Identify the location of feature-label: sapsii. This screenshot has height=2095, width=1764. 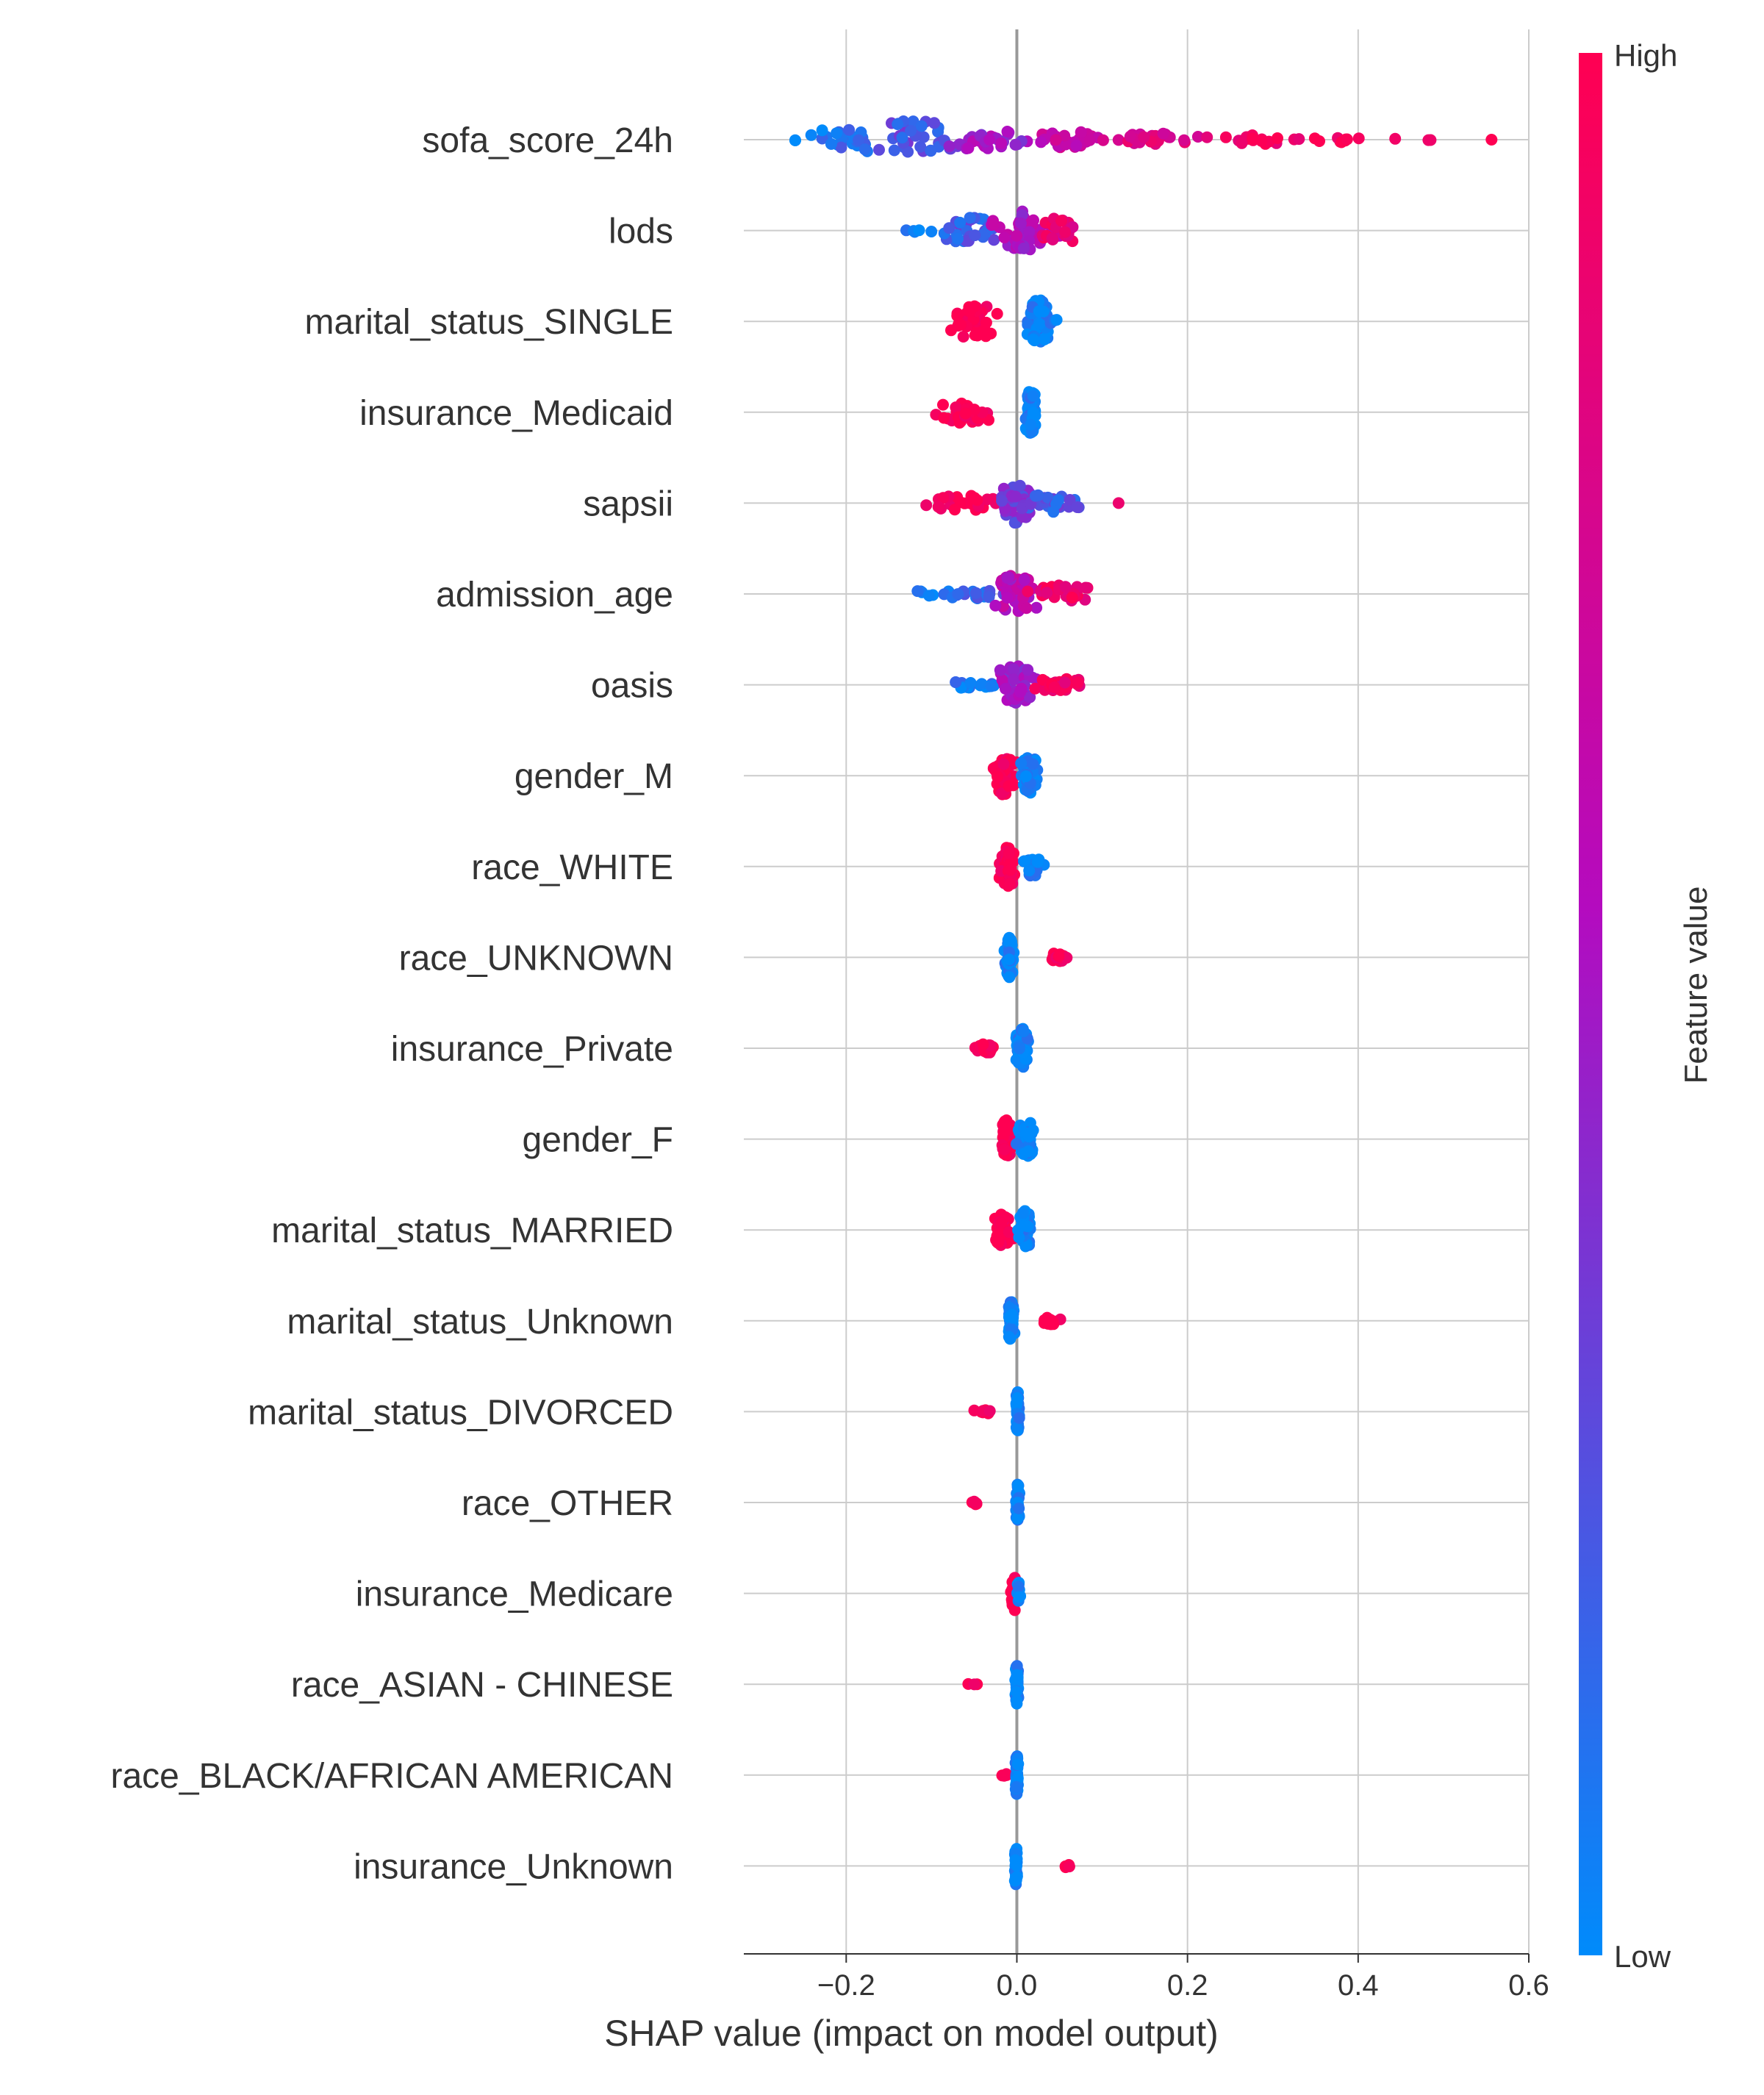
(628, 503).